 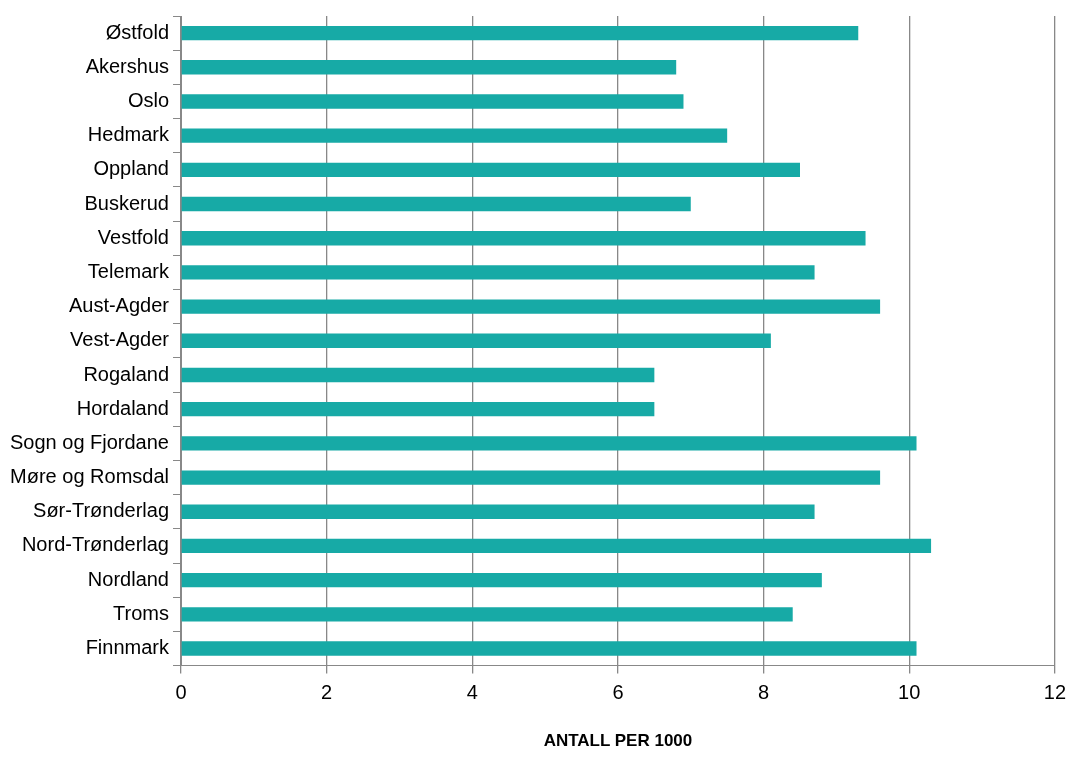 What do you see at coordinates (137, 31) in the screenshot?
I see `y-tick-label: Østfold` at bounding box center [137, 31].